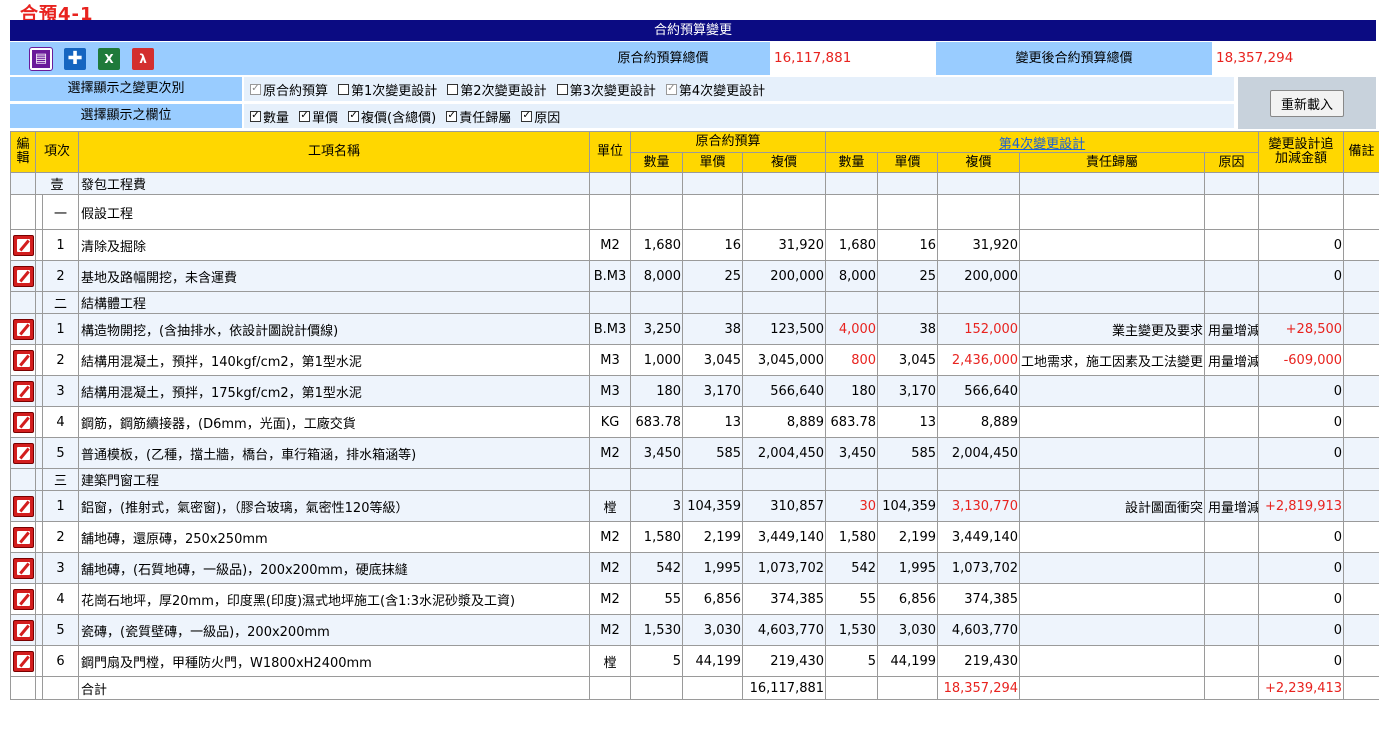 This screenshot has height=736, width=1379. What do you see at coordinates (657, 276) in the screenshot?
I see `original-qty: 8,000` at bounding box center [657, 276].